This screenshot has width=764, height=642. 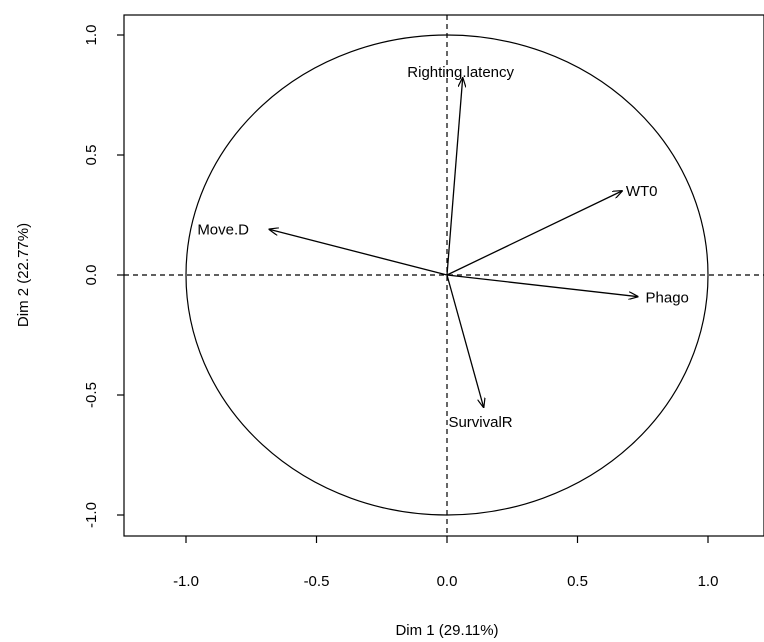 What do you see at coordinates (542, 285) in the screenshot?
I see `arrow-phago` at bounding box center [542, 285].